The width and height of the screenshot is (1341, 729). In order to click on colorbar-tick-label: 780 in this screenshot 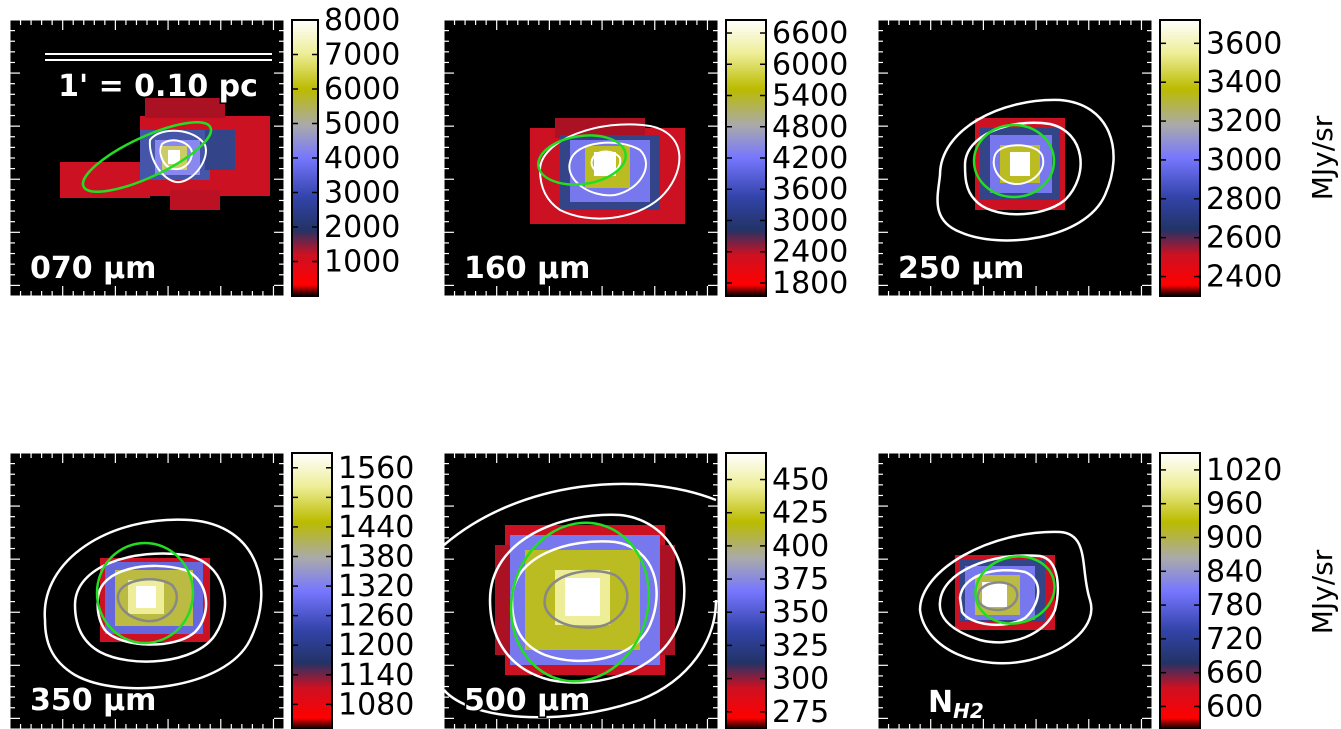, I will do `click(1234, 605)`.